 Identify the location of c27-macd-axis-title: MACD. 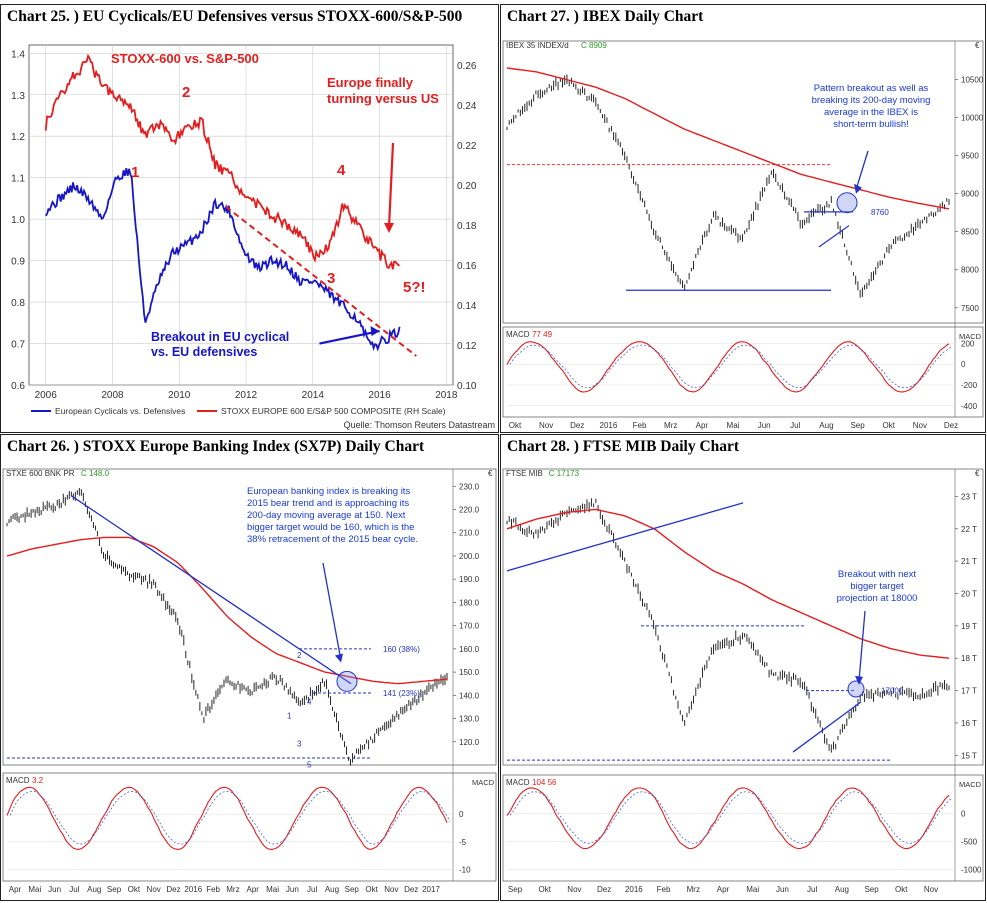
(970, 336).